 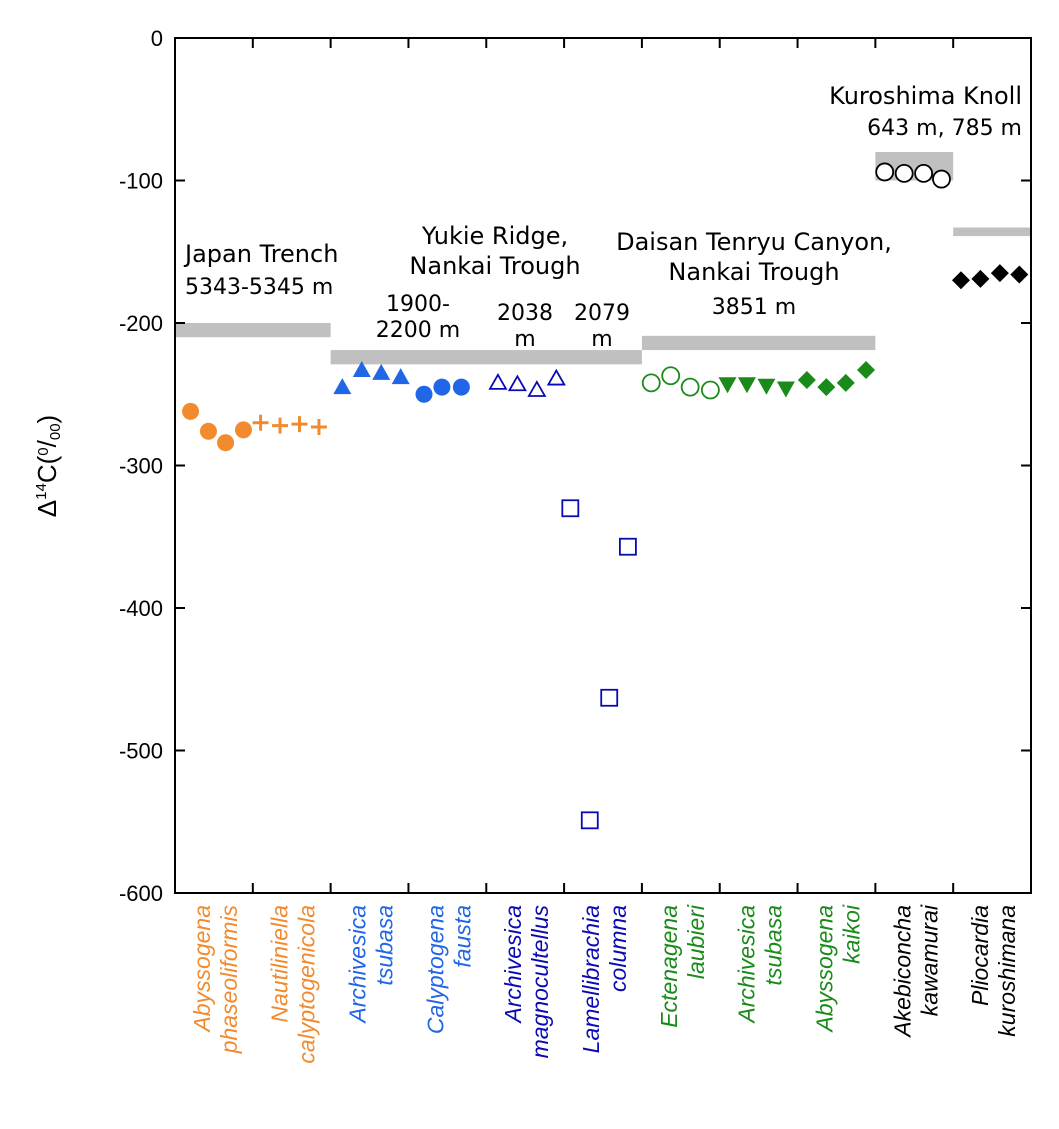 I want to click on y-axis-label: Δ14C(0/00), so click(x=48, y=466).